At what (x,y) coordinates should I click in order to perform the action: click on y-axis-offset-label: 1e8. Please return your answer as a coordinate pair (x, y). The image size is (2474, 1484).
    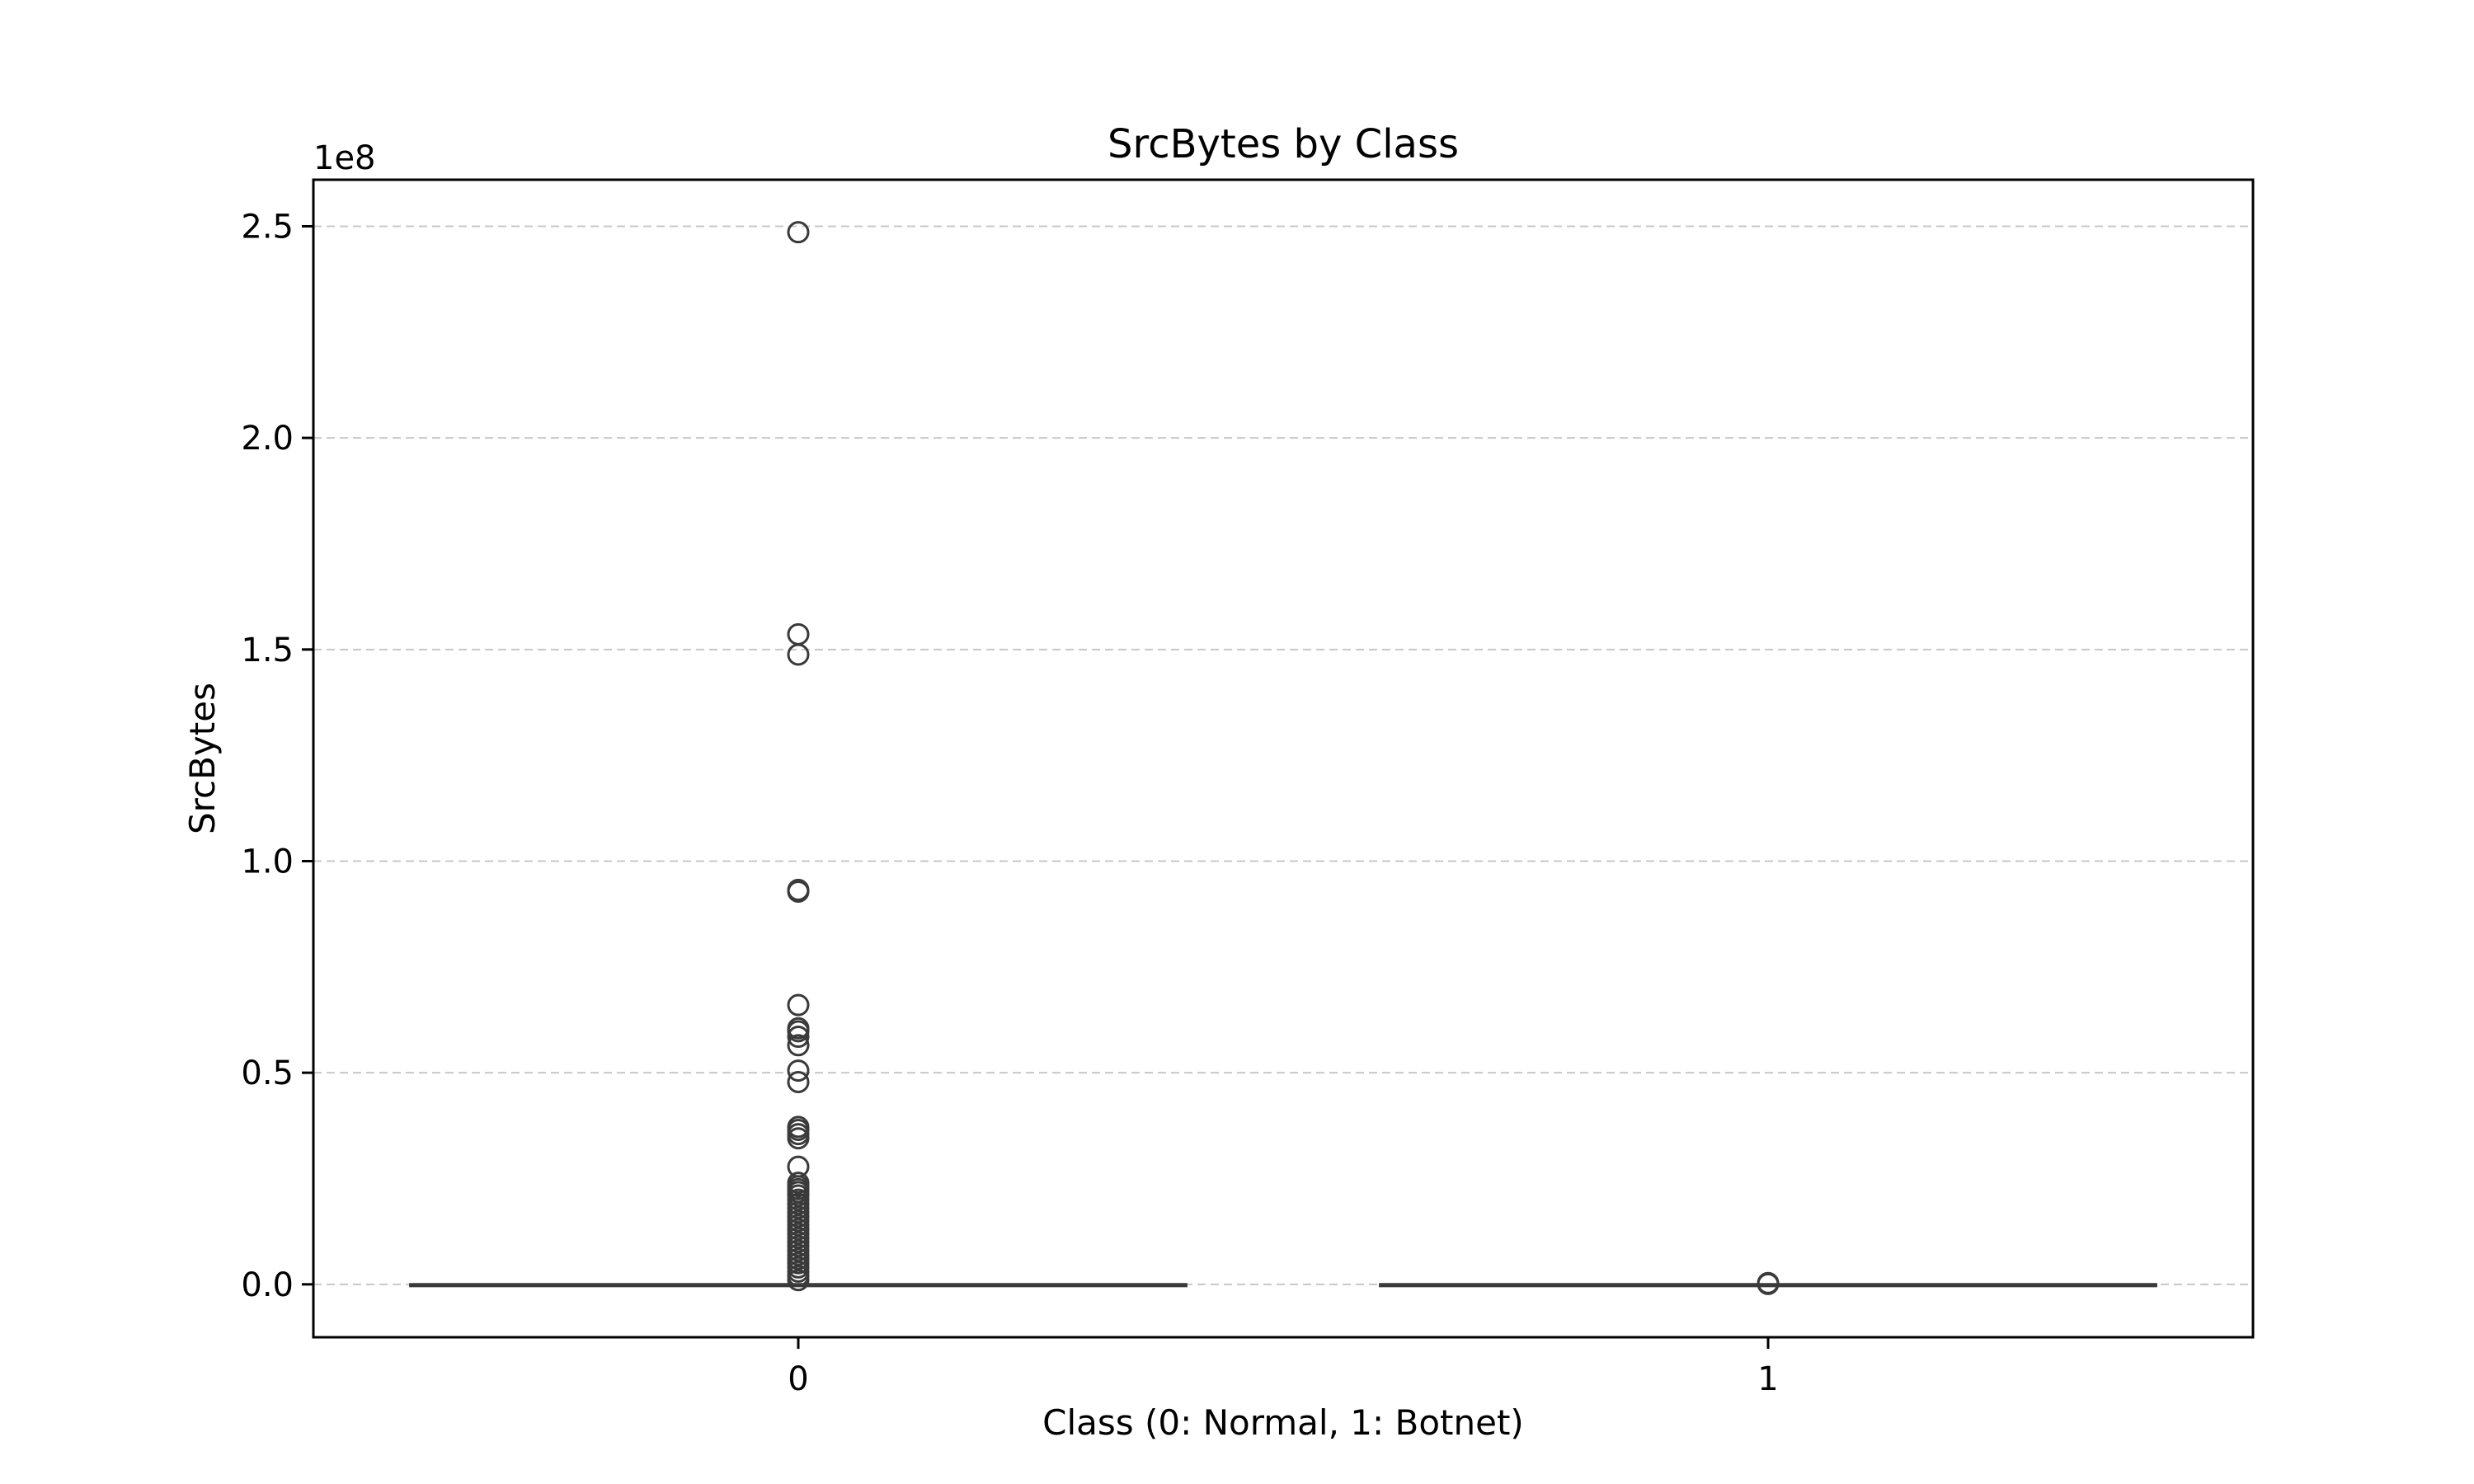
    Looking at the image, I should click on (344, 158).